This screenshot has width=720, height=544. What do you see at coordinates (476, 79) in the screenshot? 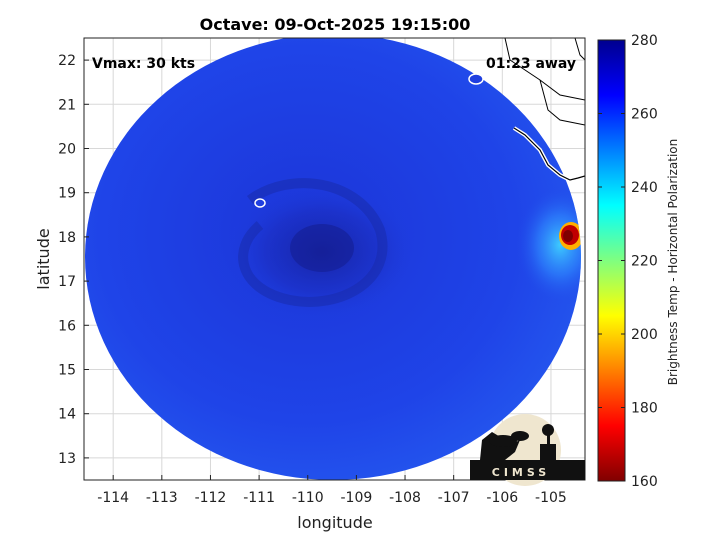
I see `island-socorro` at bounding box center [476, 79].